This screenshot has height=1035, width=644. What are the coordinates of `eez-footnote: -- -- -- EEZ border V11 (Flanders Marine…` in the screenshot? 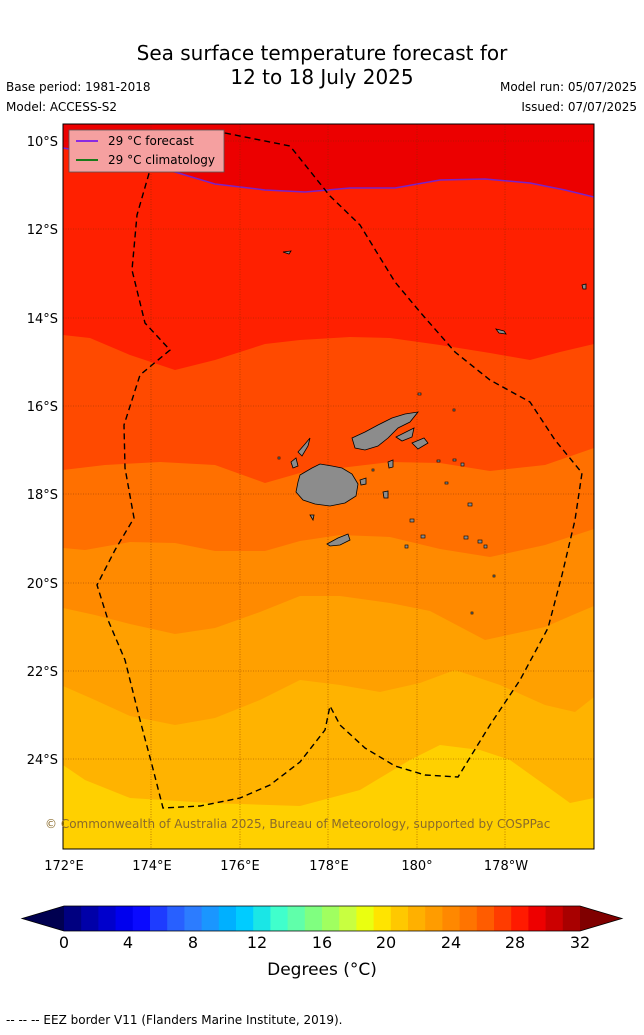 It's located at (174, 1020).